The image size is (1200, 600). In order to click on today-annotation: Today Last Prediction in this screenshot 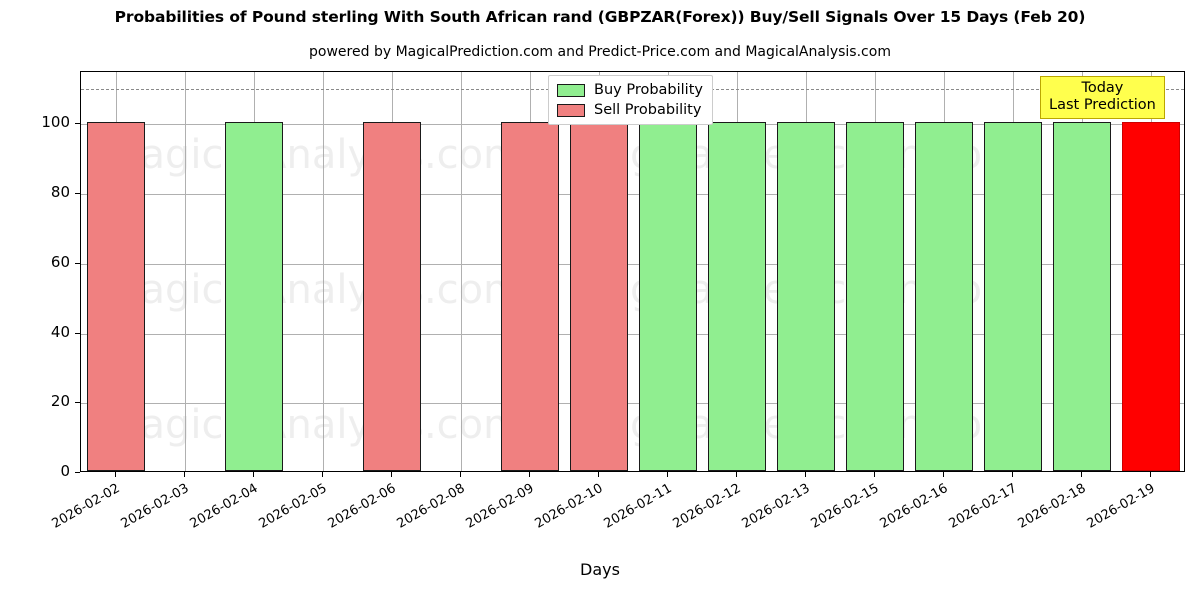, I will do `click(1102, 98)`.